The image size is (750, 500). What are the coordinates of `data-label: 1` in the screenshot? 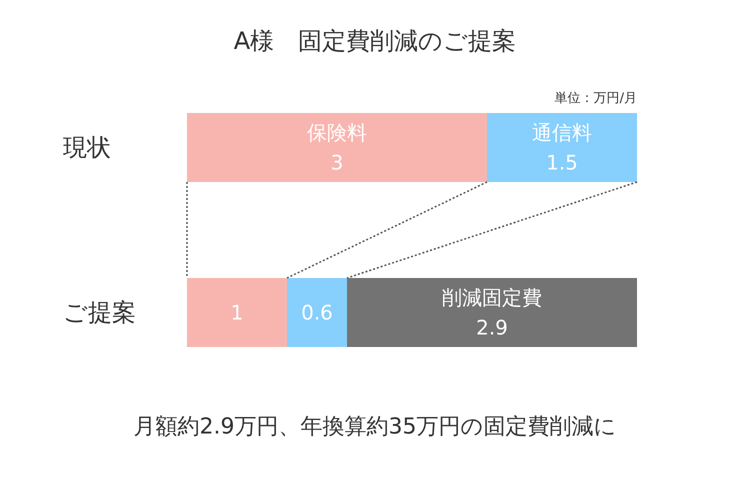 It's located at (237, 312).